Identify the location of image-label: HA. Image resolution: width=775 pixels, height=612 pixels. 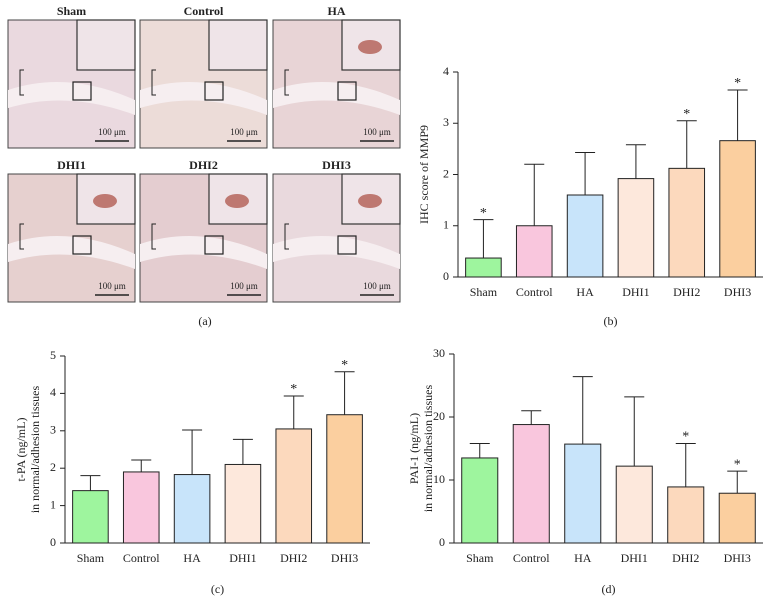
(337, 11).